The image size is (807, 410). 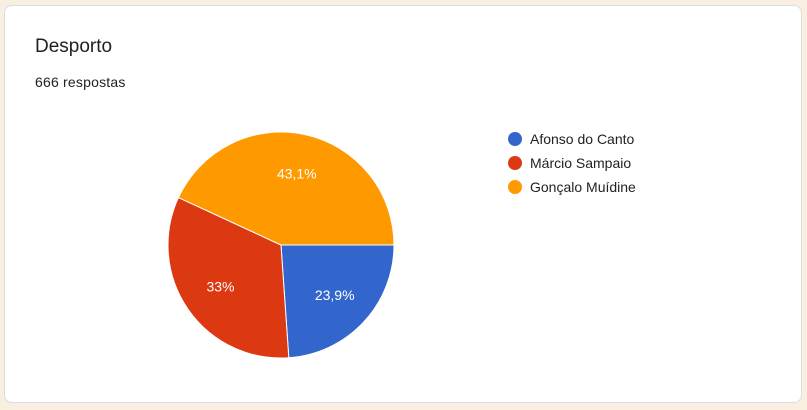 I want to click on legend-label: Afonso do Canto, so click(x=582, y=139).